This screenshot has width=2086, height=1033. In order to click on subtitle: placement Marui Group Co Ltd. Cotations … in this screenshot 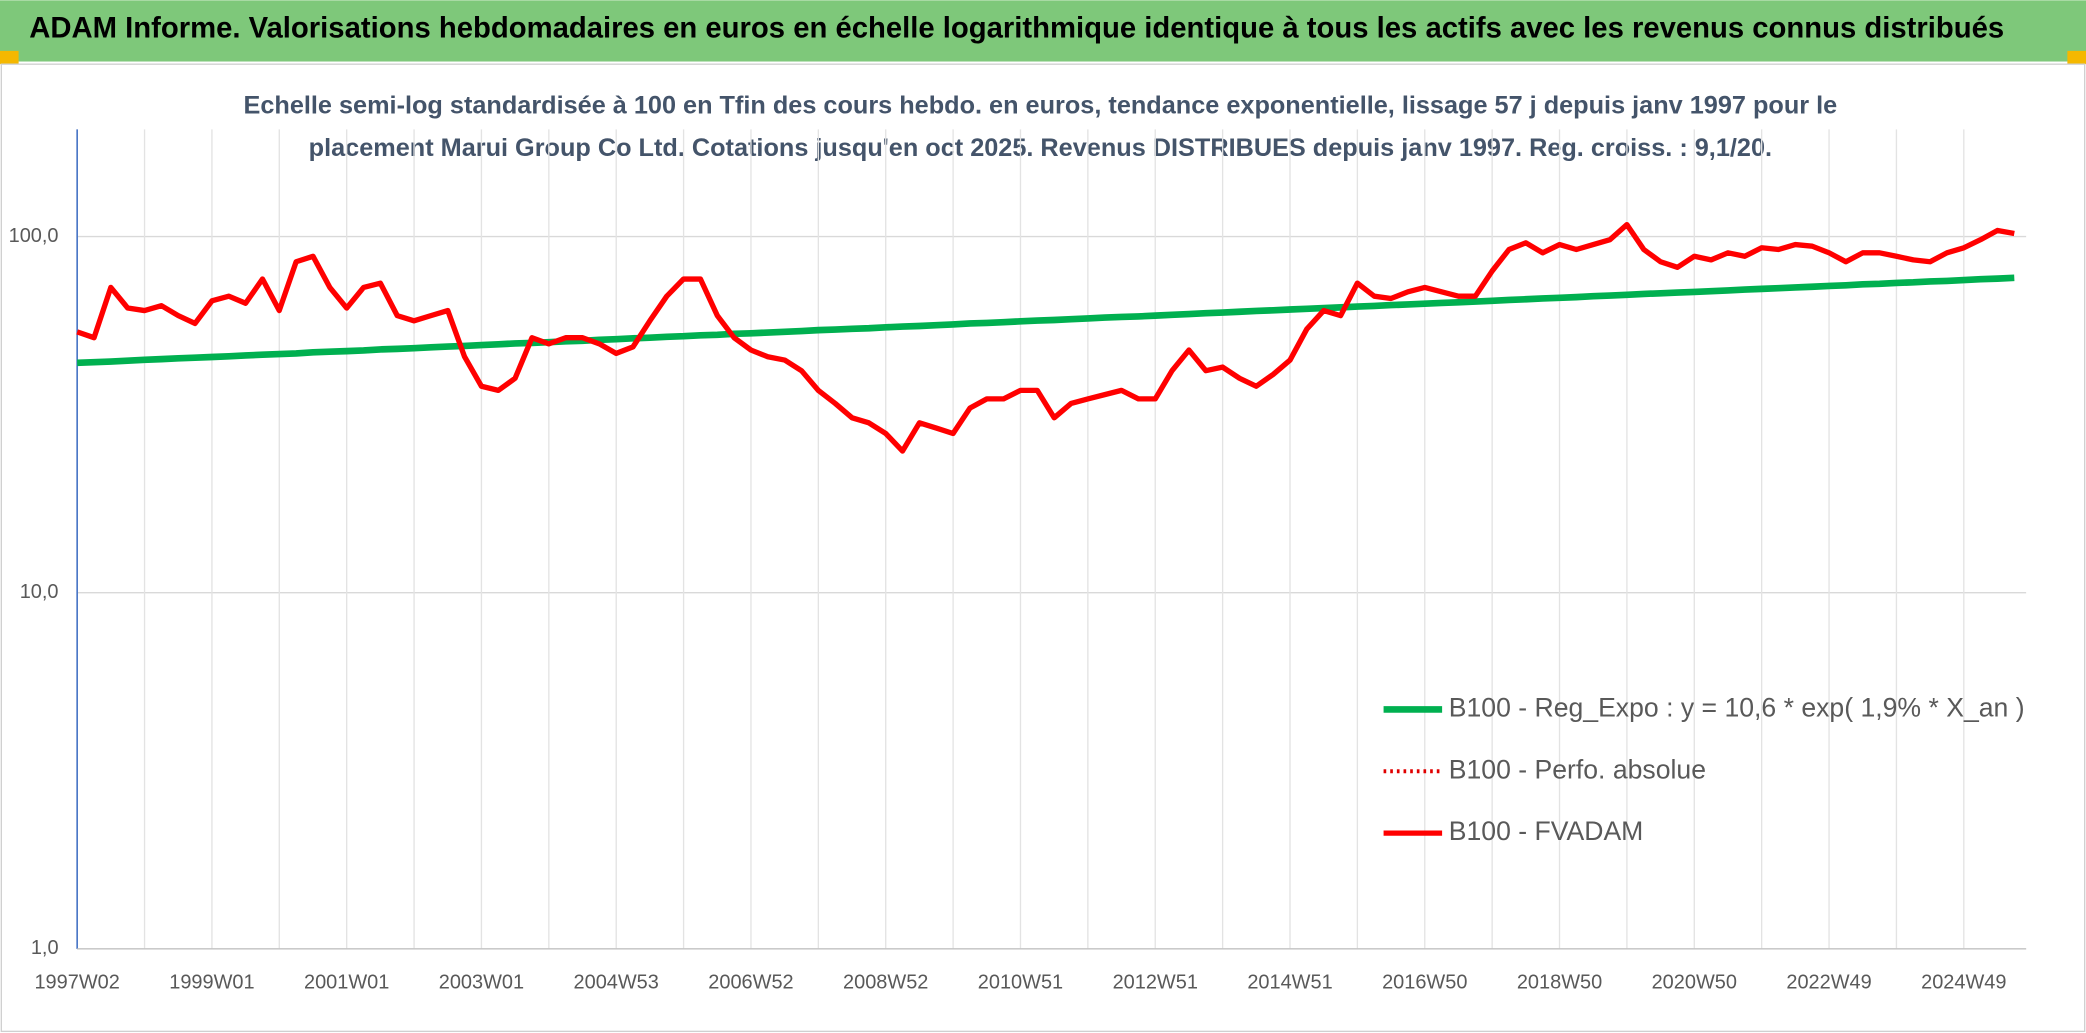, I will do `click(1040, 148)`.